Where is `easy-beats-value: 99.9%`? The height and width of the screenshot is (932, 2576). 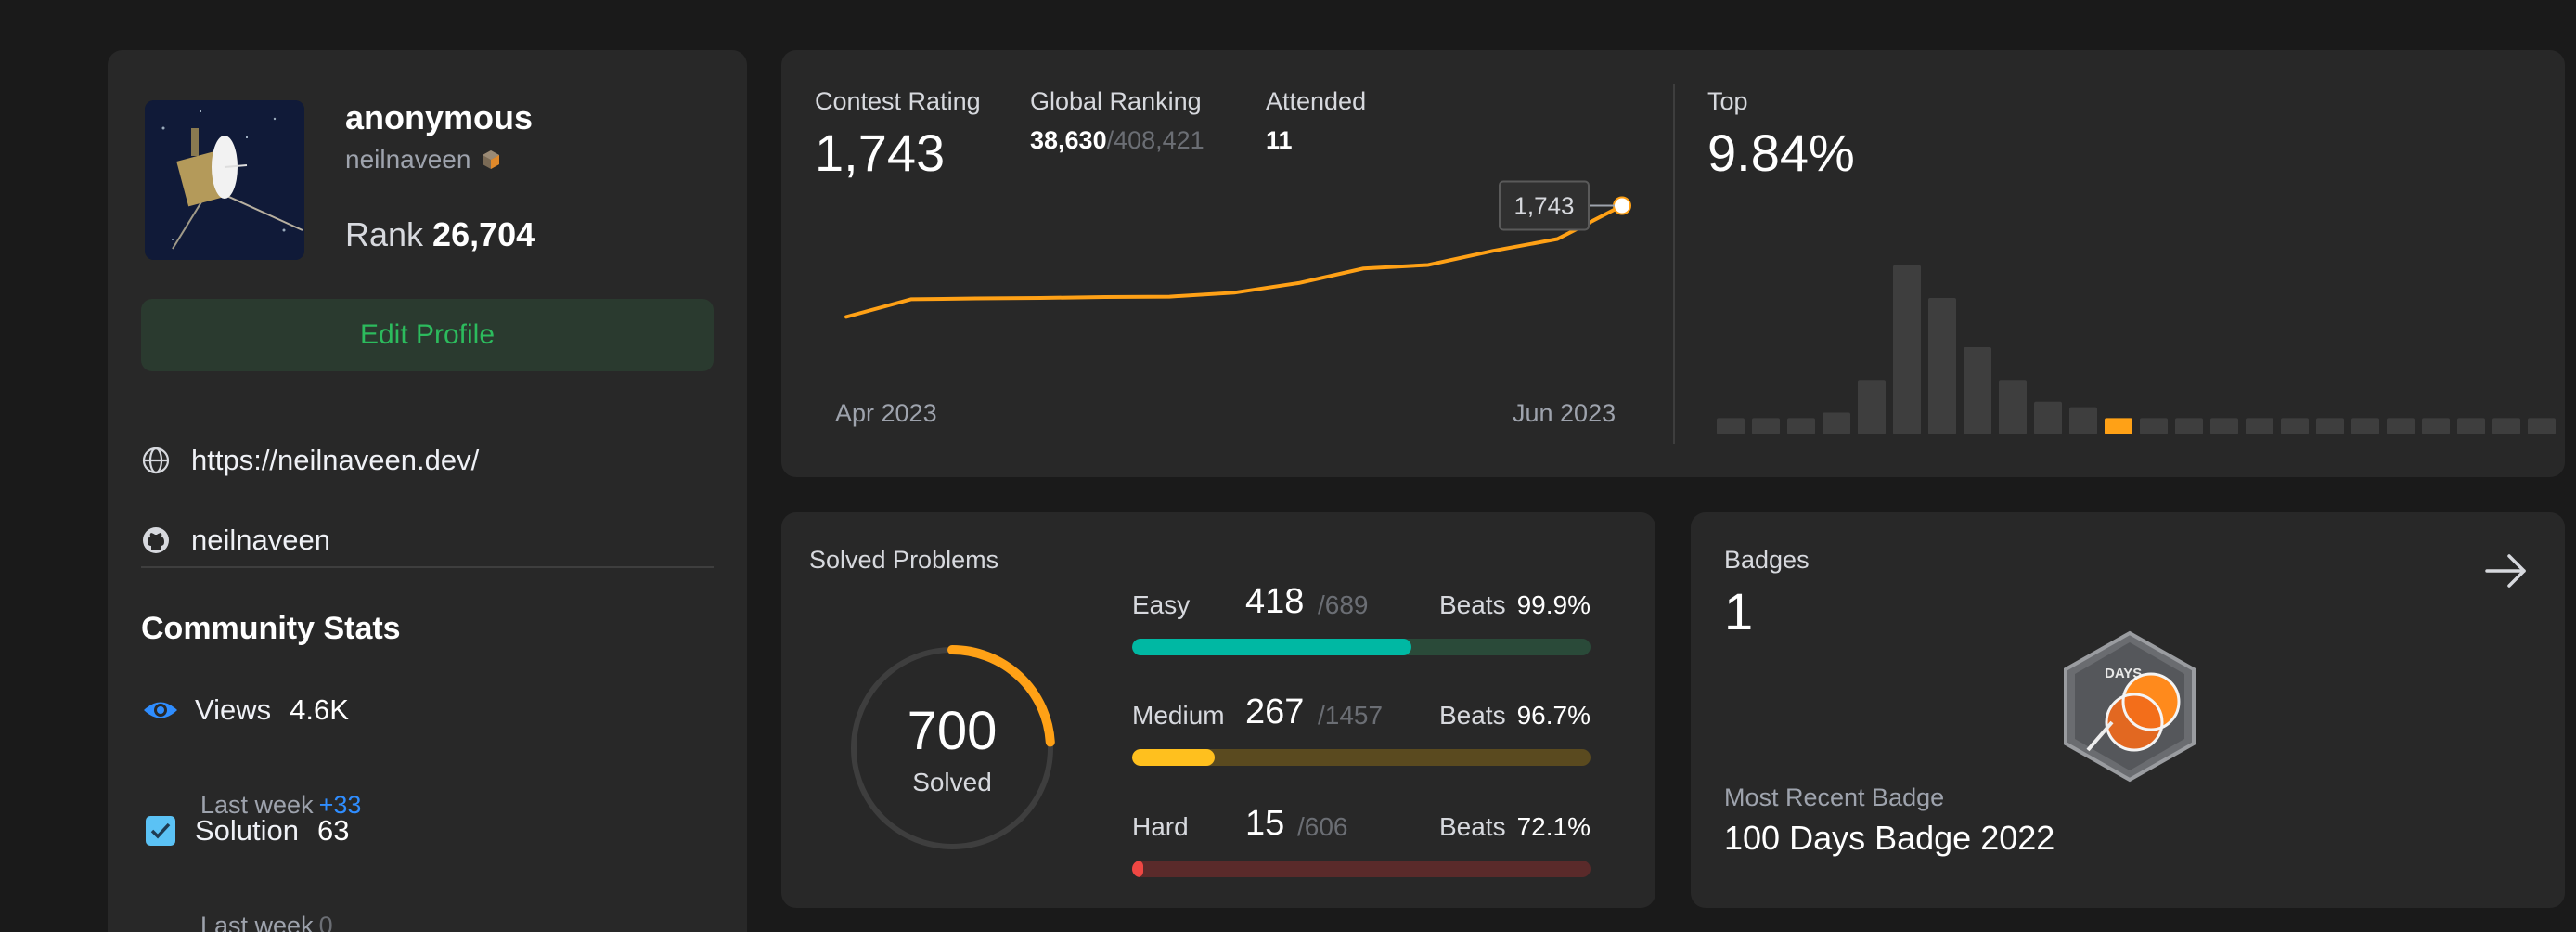 easy-beats-value: 99.9% is located at coordinates (1554, 604).